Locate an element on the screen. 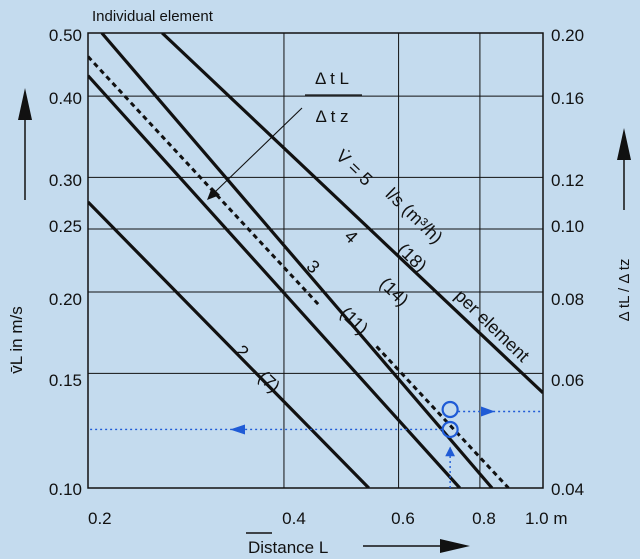 The width and height of the screenshot is (640, 559). y2-tick-label: 0.16 is located at coordinates (567, 98).